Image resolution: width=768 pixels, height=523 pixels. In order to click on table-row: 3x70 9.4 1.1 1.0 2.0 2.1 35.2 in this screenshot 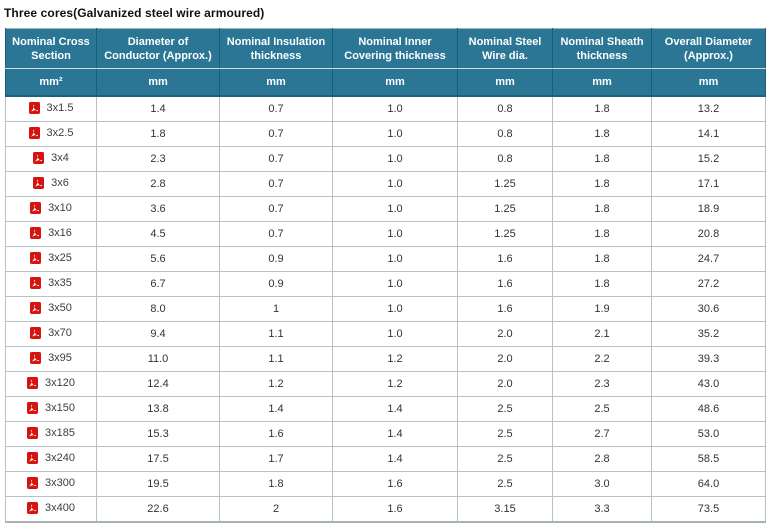, I will do `click(385, 334)`.